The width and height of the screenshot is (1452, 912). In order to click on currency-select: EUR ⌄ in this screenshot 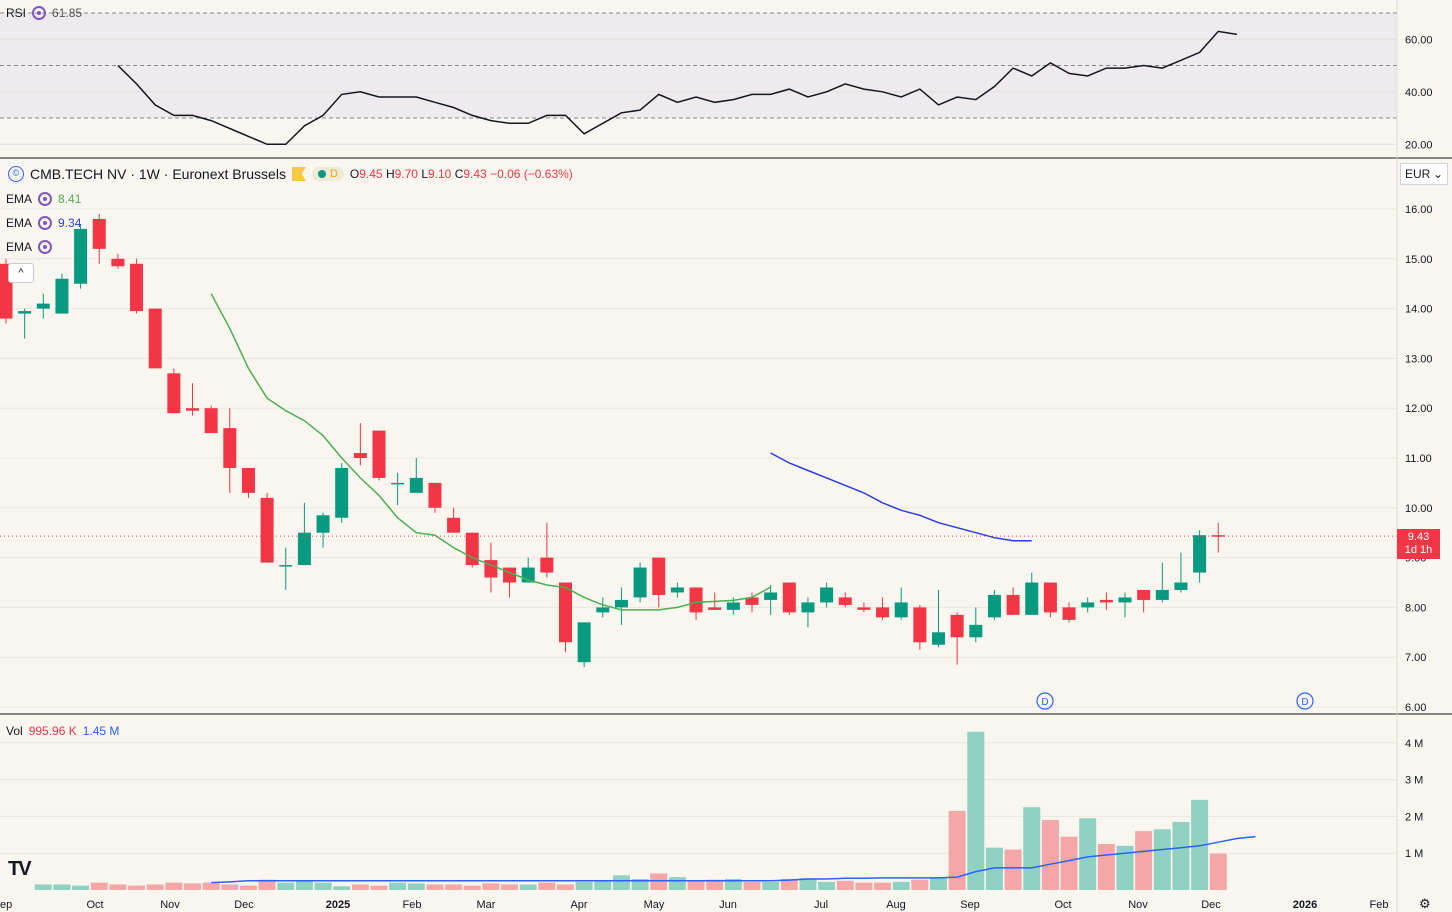, I will do `click(1424, 174)`.